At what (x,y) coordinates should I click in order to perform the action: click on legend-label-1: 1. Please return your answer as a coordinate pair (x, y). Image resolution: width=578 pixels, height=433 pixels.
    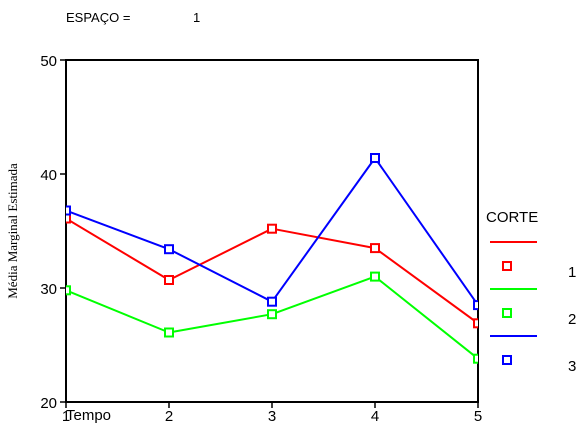
    Looking at the image, I should click on (572, 272).